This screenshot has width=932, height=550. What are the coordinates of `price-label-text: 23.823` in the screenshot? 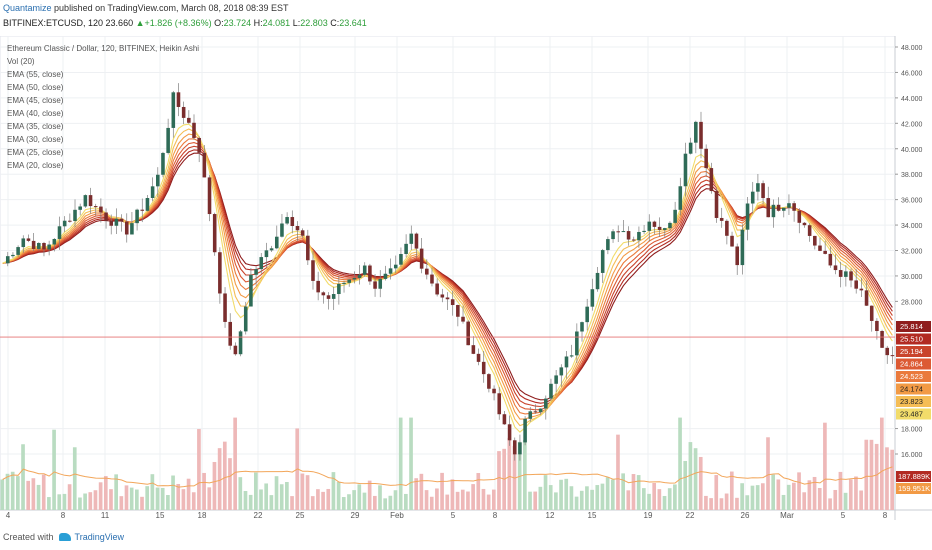 It's located at (911, 401).